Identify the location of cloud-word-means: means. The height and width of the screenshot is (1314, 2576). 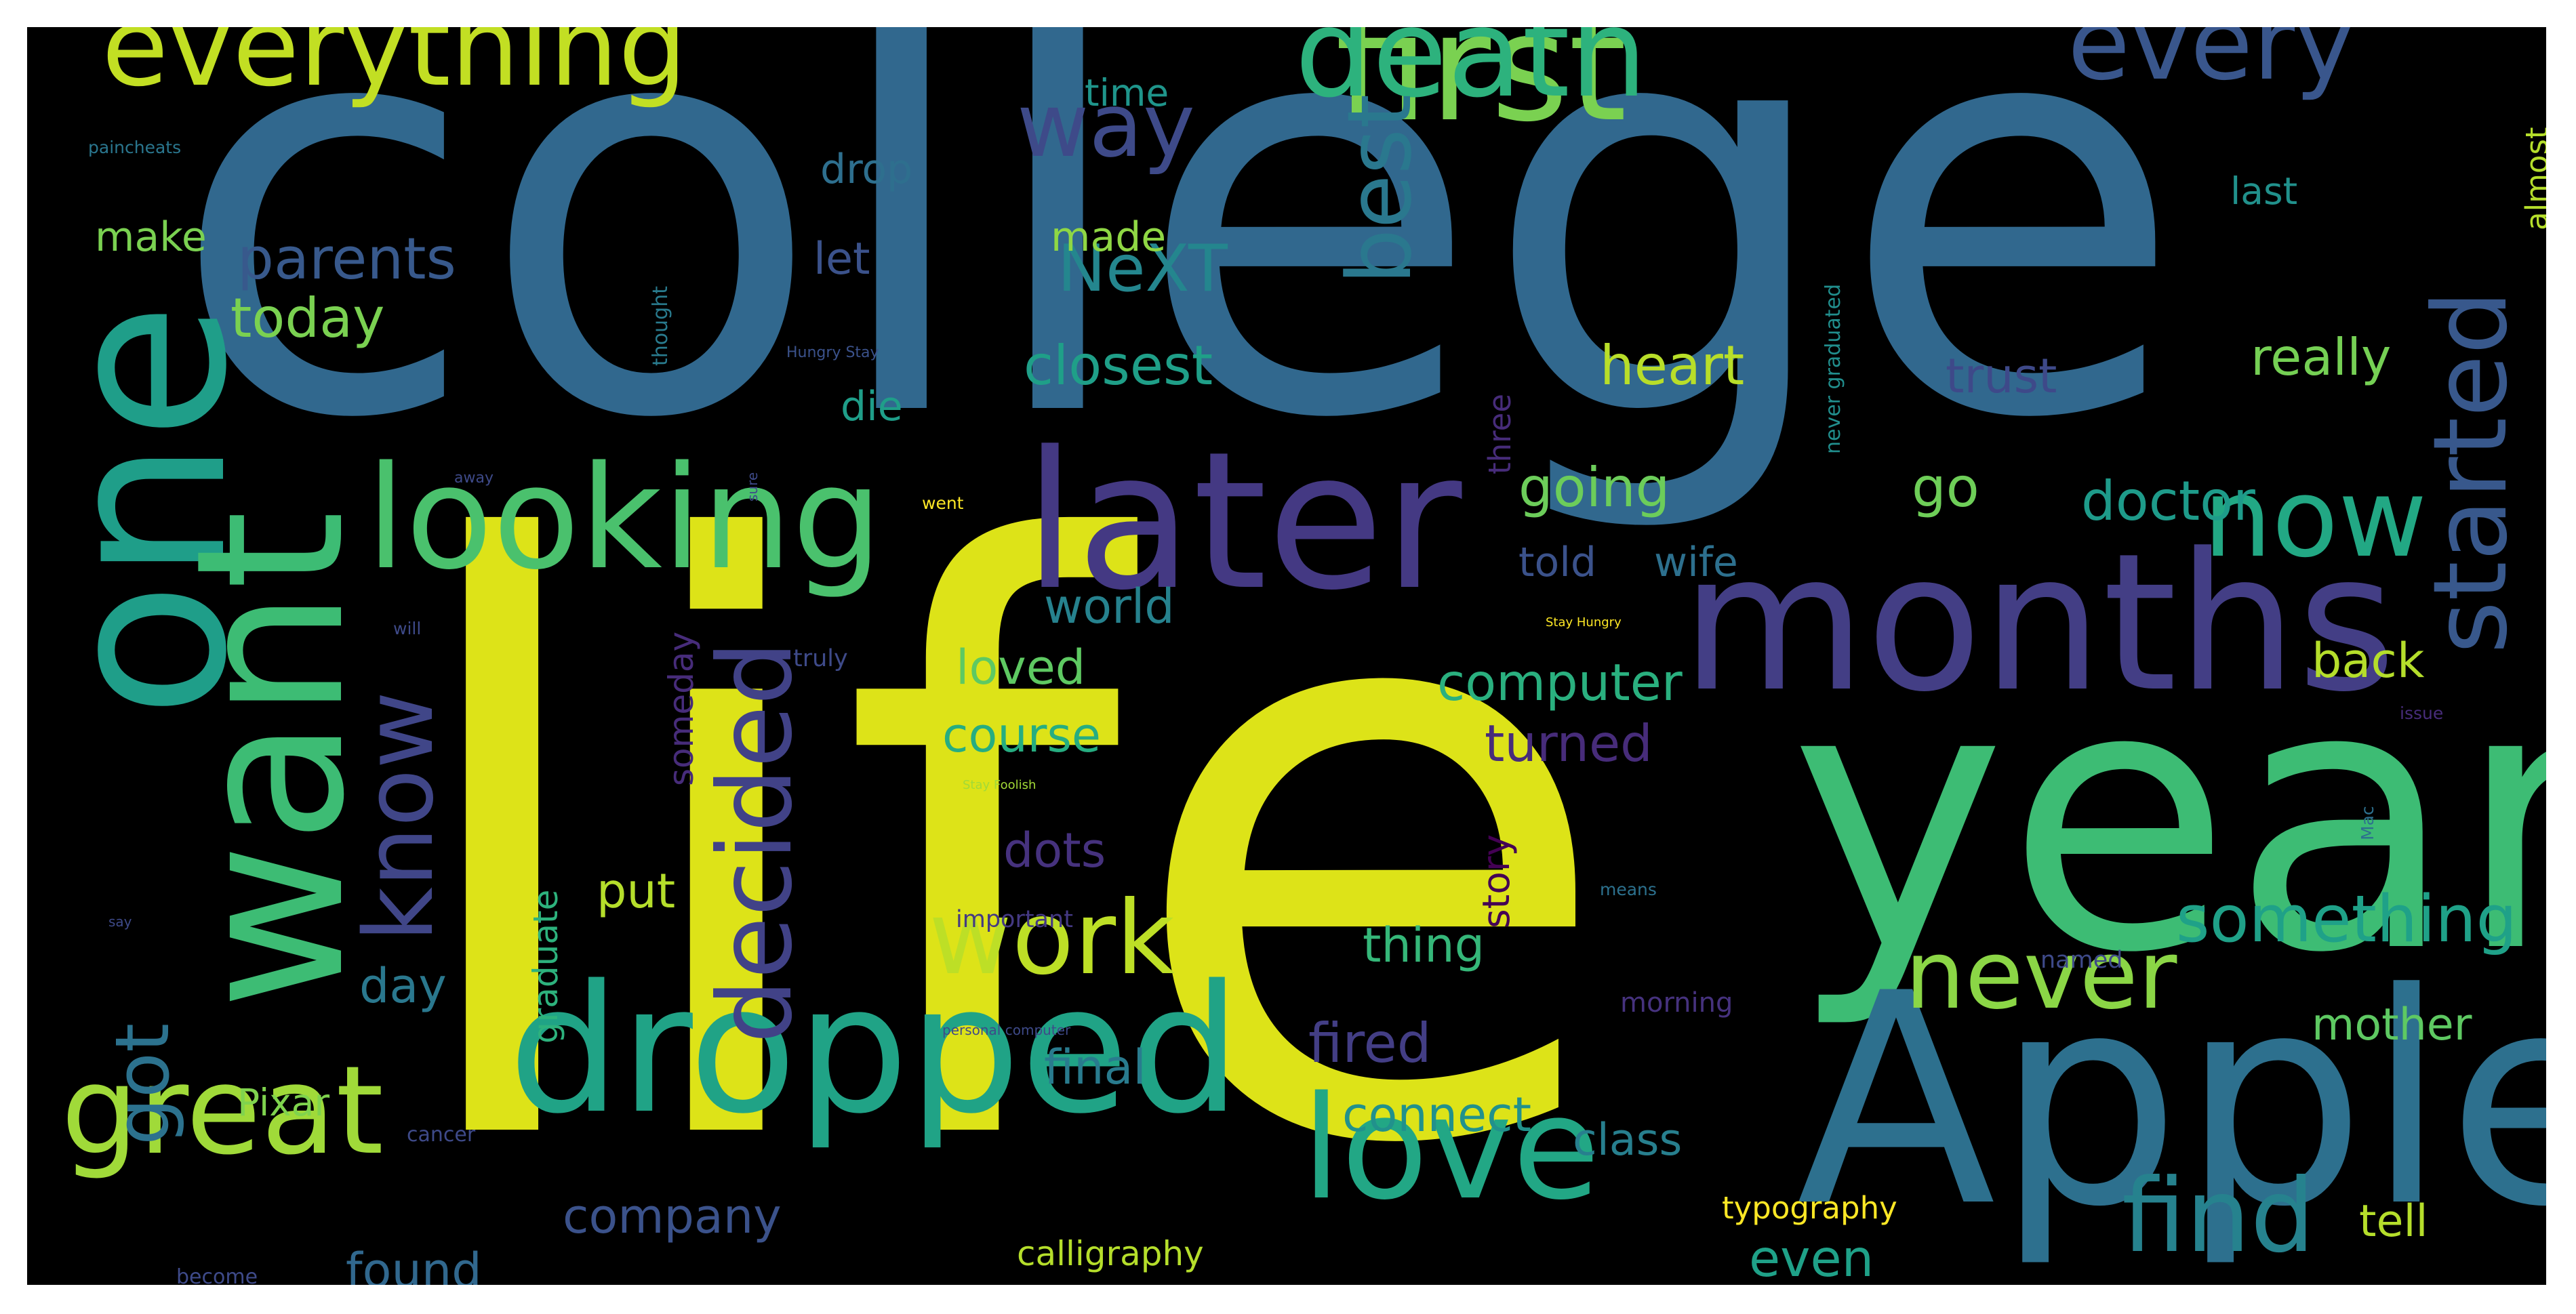
(1628, 890).